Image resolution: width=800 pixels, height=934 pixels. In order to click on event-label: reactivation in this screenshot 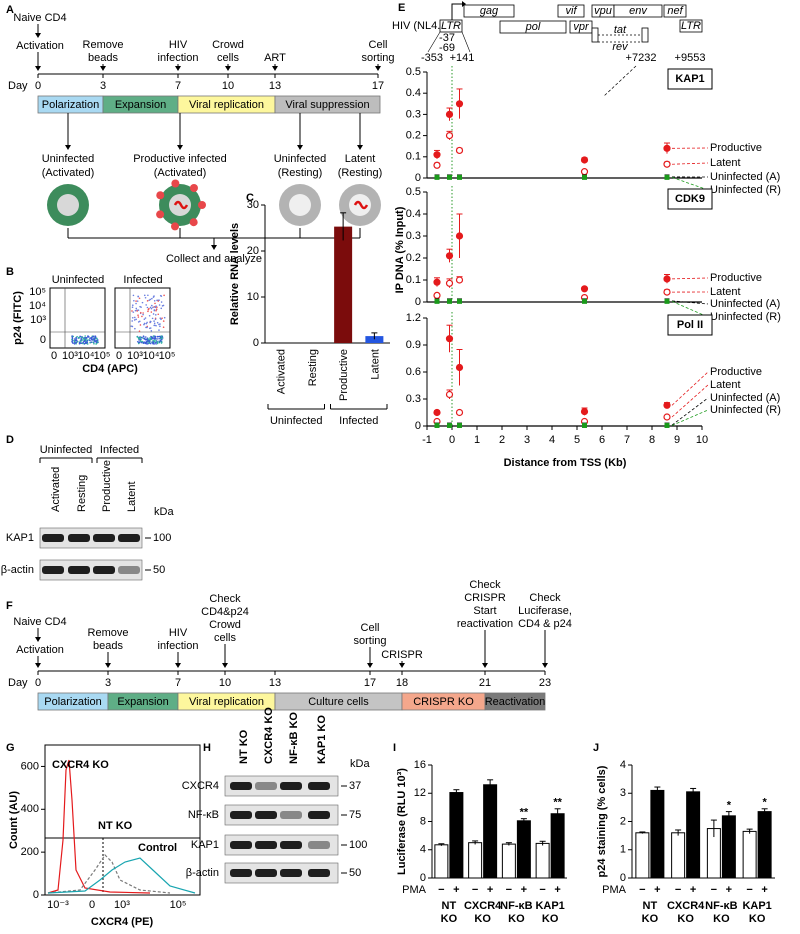, I will do `click(485, 624)`.